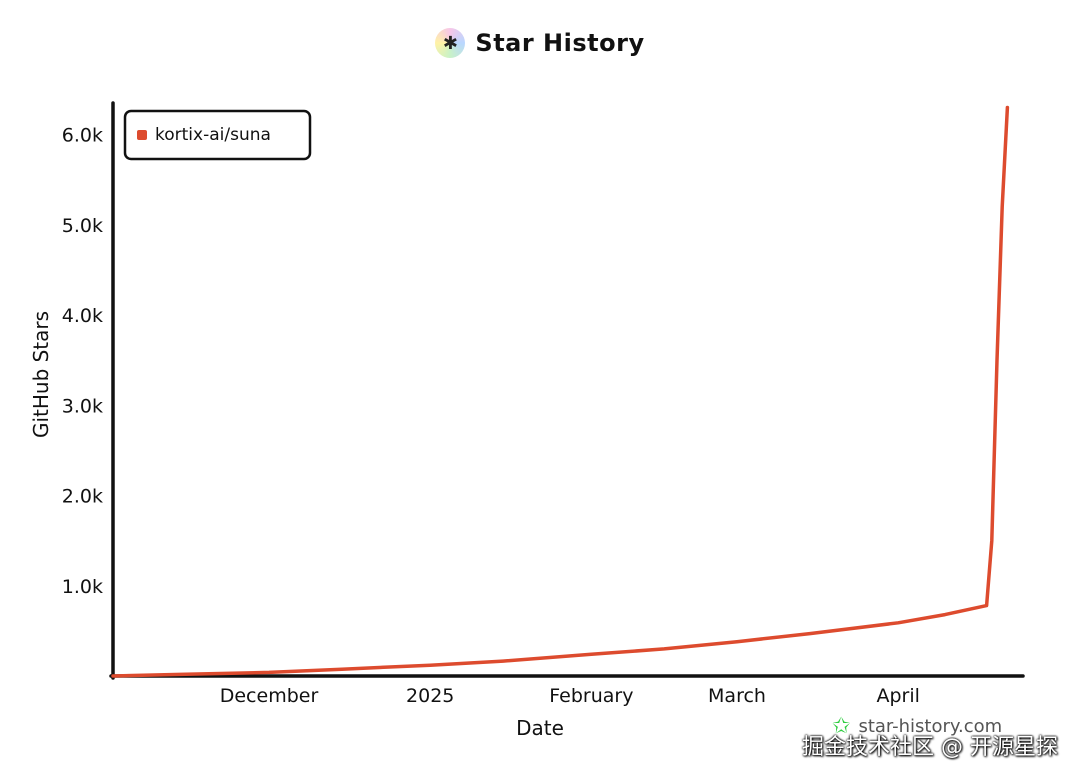  I want to click on y-tick-label: 3.0k, so click(82, 406).